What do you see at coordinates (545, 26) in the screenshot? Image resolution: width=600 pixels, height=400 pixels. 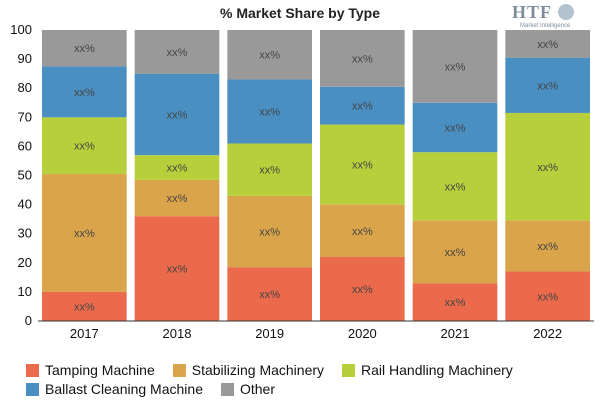 I see `logo-subtitle: Market Intelligence` at bounding box center [545, 26].